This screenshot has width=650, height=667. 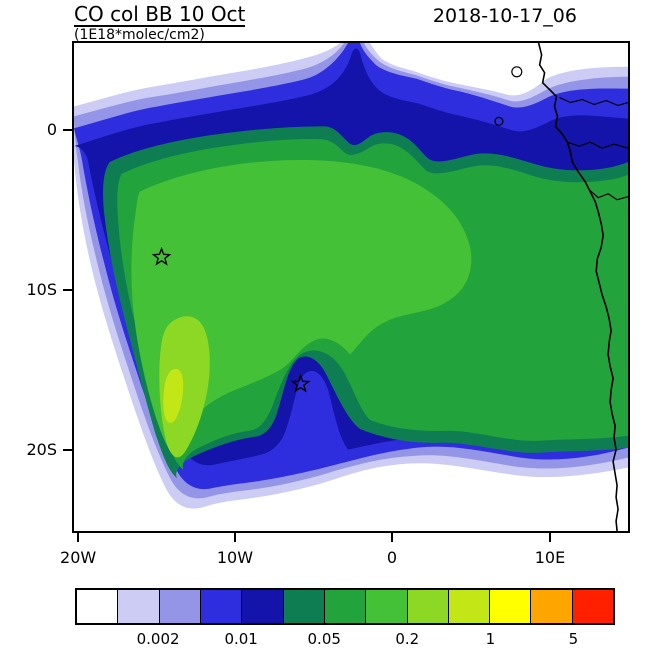 What do you see at coordinates (231, 319) in the screenshot?
I see `marker-stars` at bounding box center [231, 319].